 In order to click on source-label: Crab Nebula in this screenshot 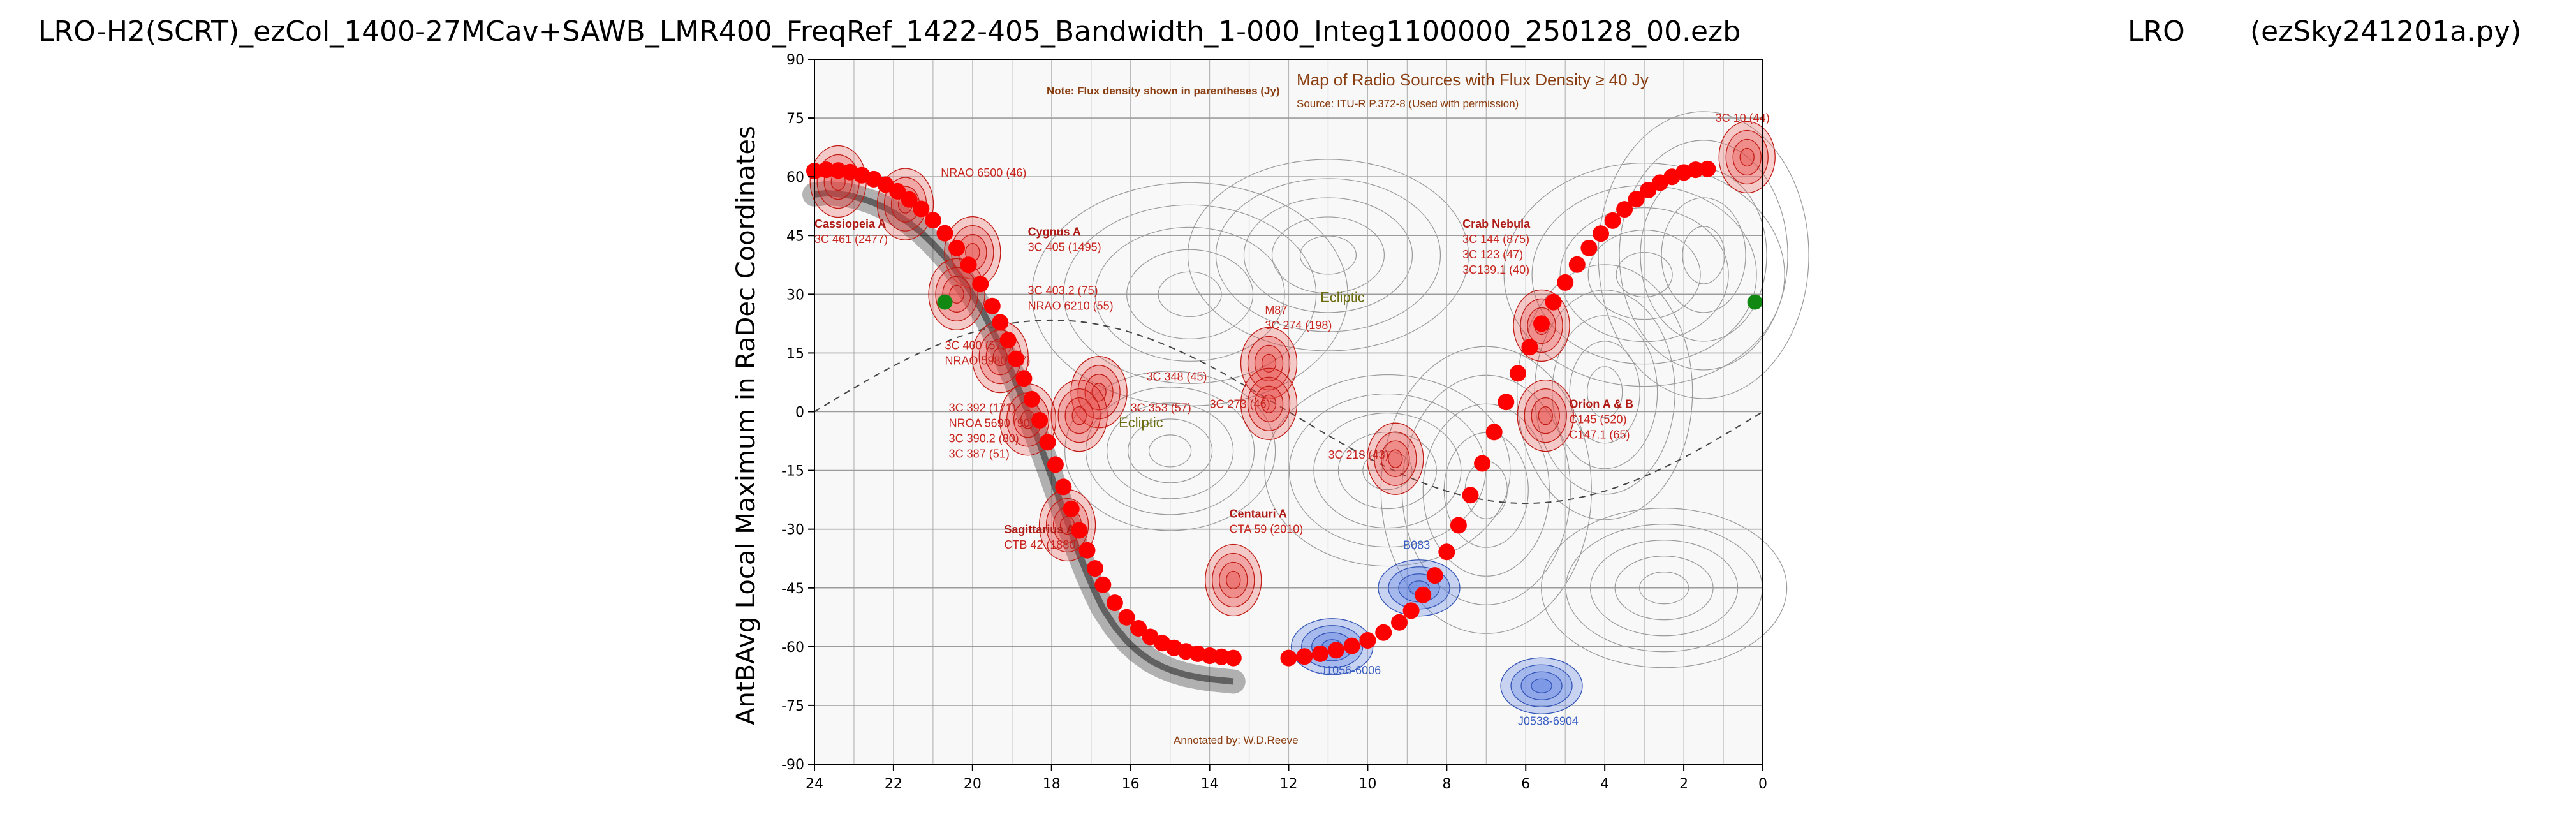, I will do `click(1496, 224)`.